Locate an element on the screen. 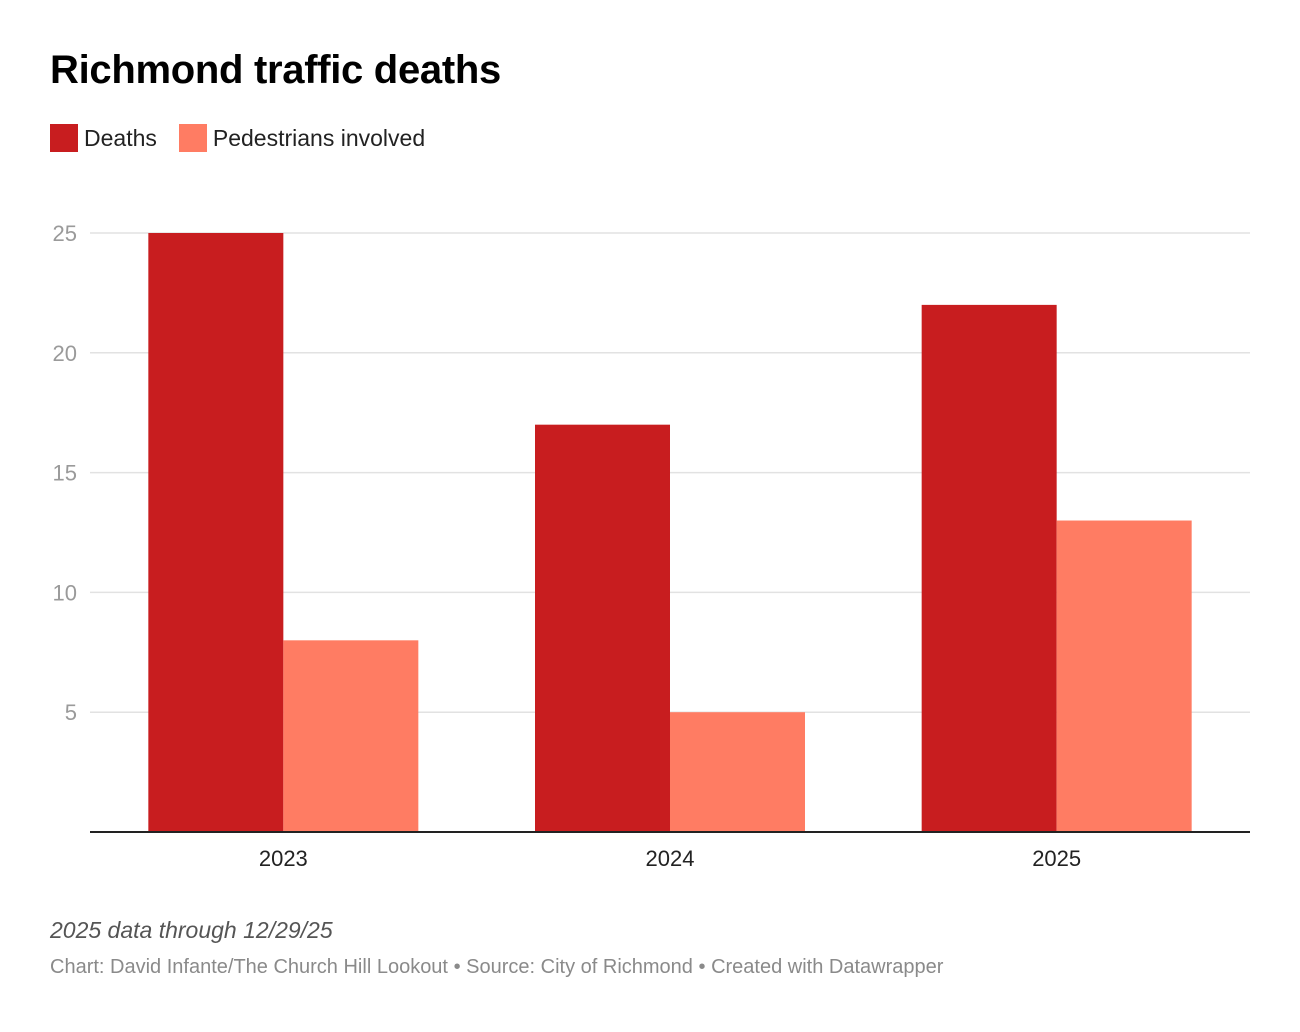  y-tick-label: 10 is located at coordinates (65, 592).